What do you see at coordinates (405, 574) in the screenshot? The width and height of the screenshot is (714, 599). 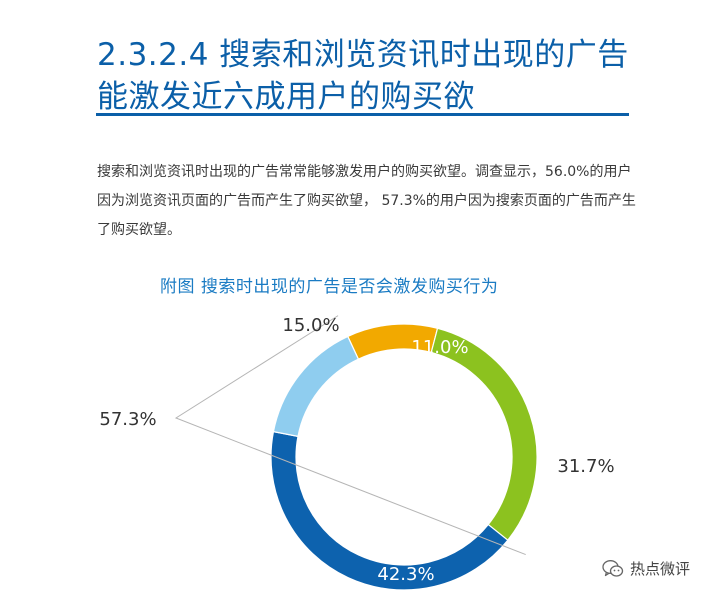 I see `slice-label-42-3: 42.3%` at bounding box center [405, 574].